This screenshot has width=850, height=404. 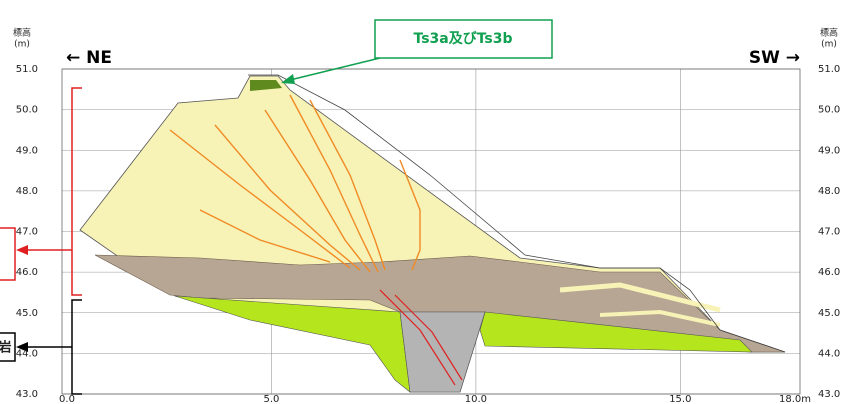 What do you see at coordinates (292, 344) in the screenshot?
I see `bedrock-left` at bounding box center [292, 344].